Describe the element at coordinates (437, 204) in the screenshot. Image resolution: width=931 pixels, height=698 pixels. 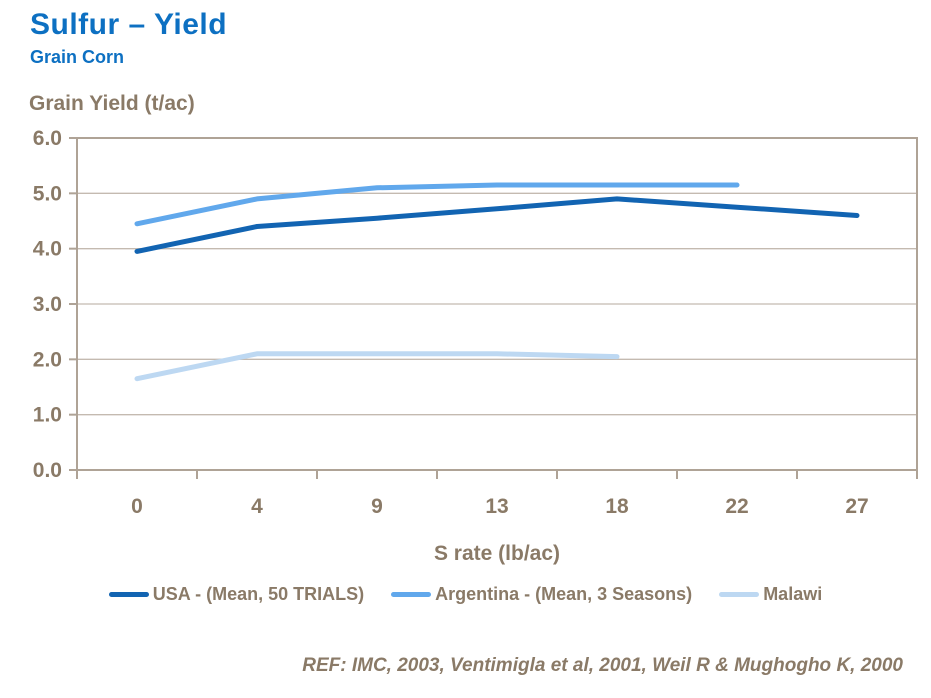
I see `series-line-argentina-mean-3-seasons` at that location.